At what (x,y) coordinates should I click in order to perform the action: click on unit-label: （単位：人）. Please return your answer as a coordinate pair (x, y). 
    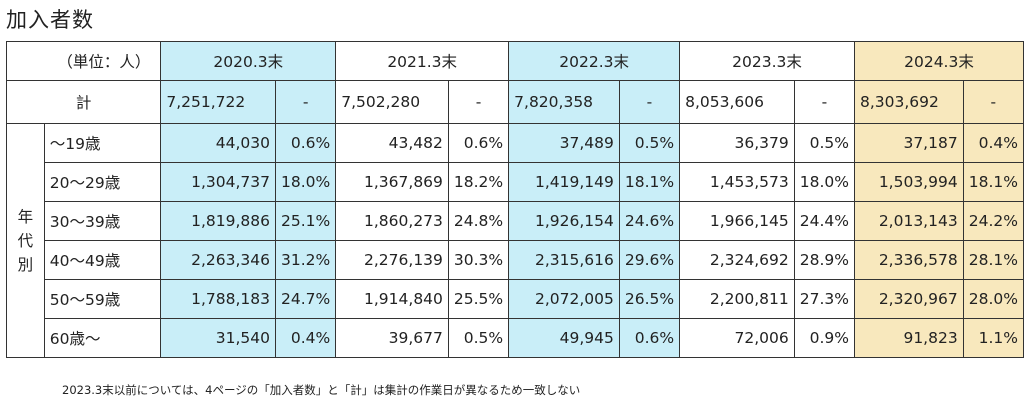
    Looking at the image, I should click on (83, 61).